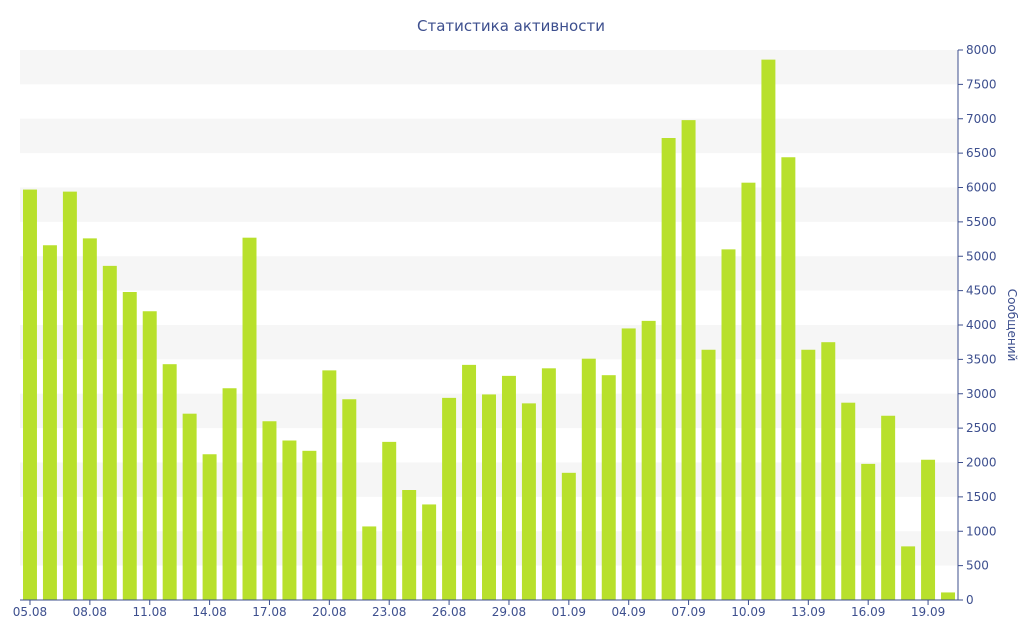  What do you see at coordinates (981, 256) in the screenshot?
I see `y-tick-label: 5000` at bounding box center [981, 256].